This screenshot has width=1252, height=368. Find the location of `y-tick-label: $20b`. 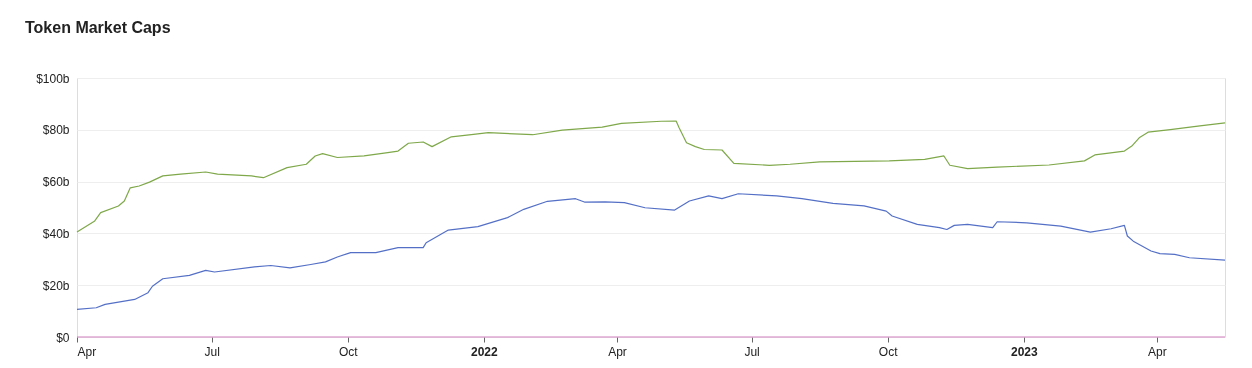

y-tick-label: $20b is located at coordinates (56, 285).